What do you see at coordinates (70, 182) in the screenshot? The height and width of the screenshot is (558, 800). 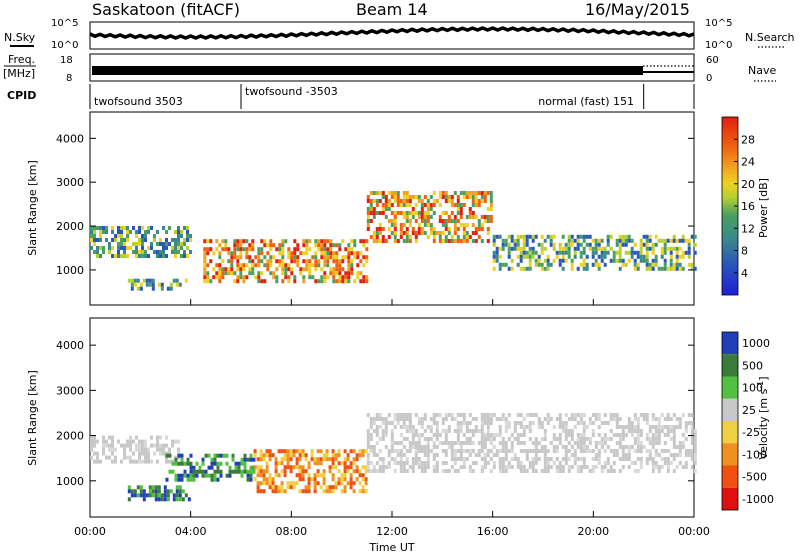 I see `y-tick-label: 3000` at bounding box center [70, 182].